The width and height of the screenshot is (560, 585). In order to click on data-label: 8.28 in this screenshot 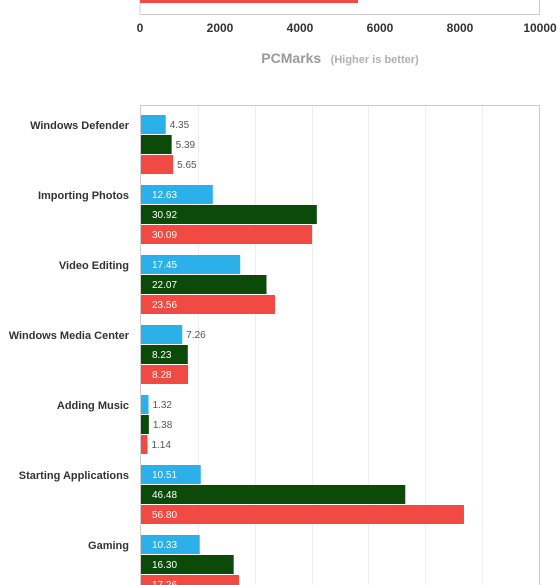, I will do `click(162, 375)`.